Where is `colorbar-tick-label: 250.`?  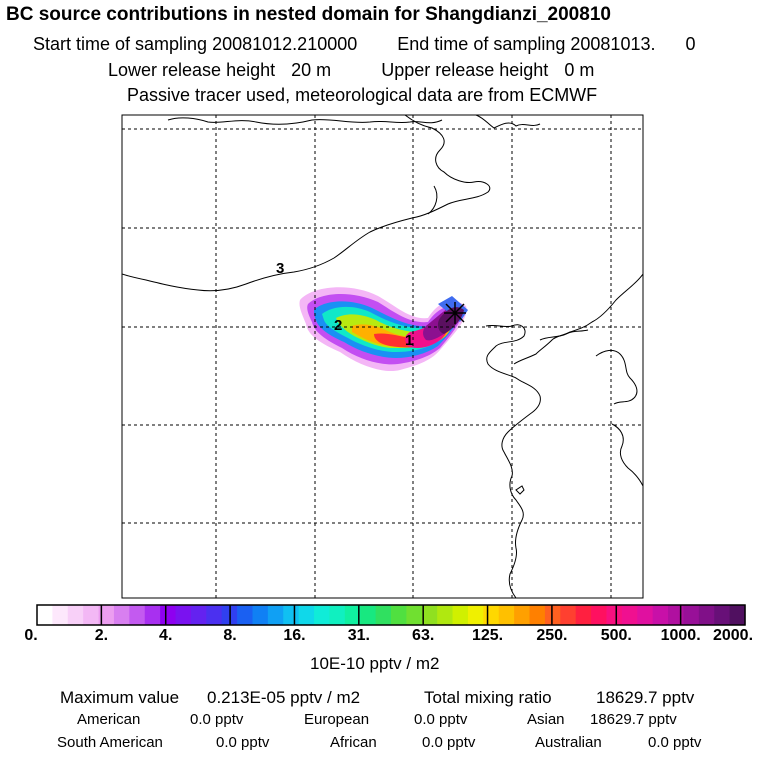 colorbar-tick-label: 250. is located at coordinates (552, 635).